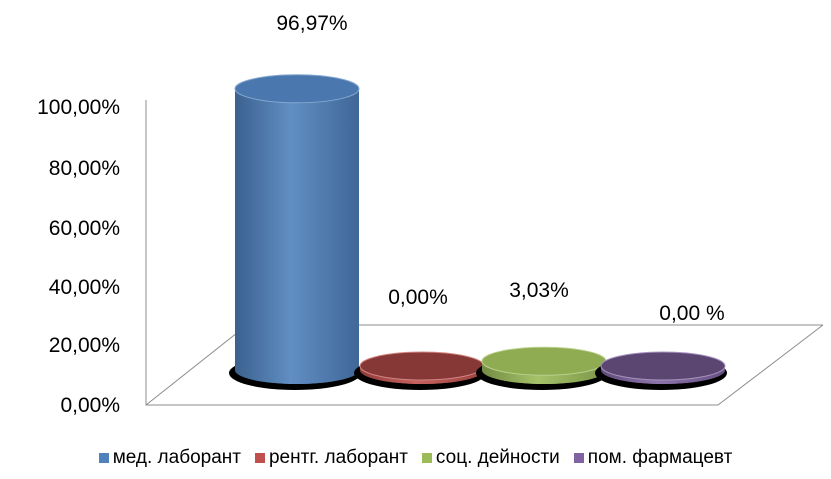 The image size is (831, 479). What do you see at coordinates (497, 457) in the screenshot?
I see `legend-label: соц. дейности` at bounding box center [497, 457].